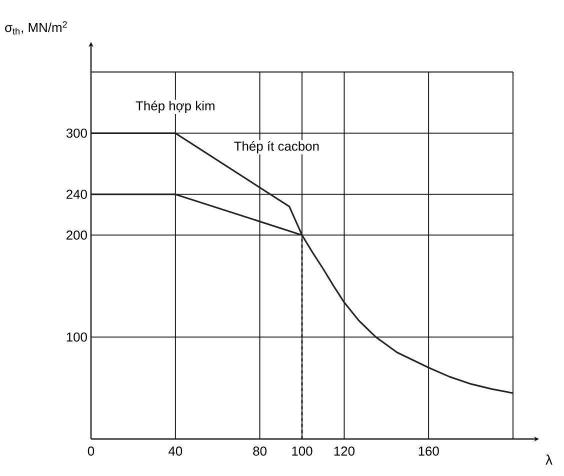  Describe the element at coordinates (428, 451) in the screenshot. I see `x-tick-label: 160` at that location.